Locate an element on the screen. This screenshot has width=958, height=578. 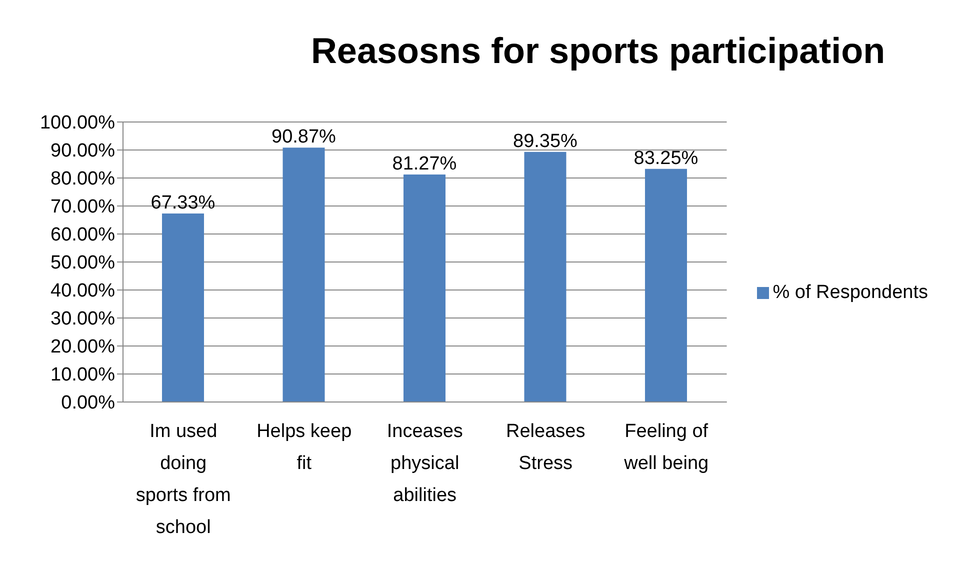
x-tick-label: Feeling of well being is located at coordinates (666, 447).